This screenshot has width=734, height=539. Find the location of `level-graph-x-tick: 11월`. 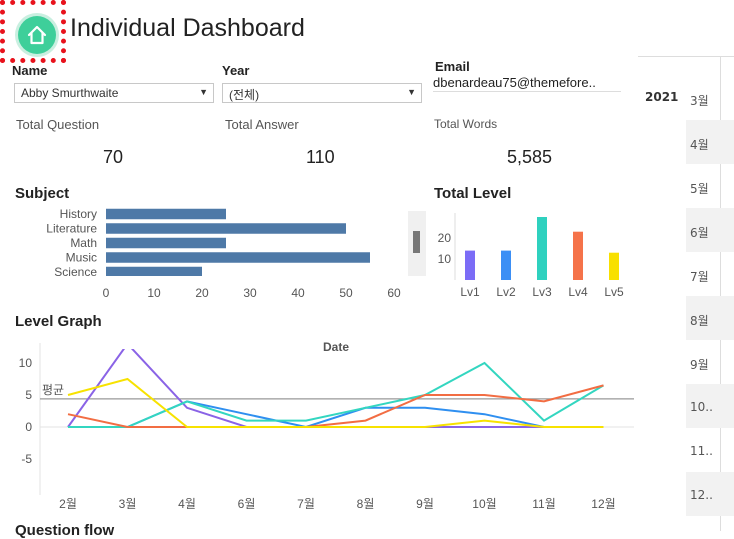

level-graph-x-tick: 11월 is located at coordinates (544, 504).